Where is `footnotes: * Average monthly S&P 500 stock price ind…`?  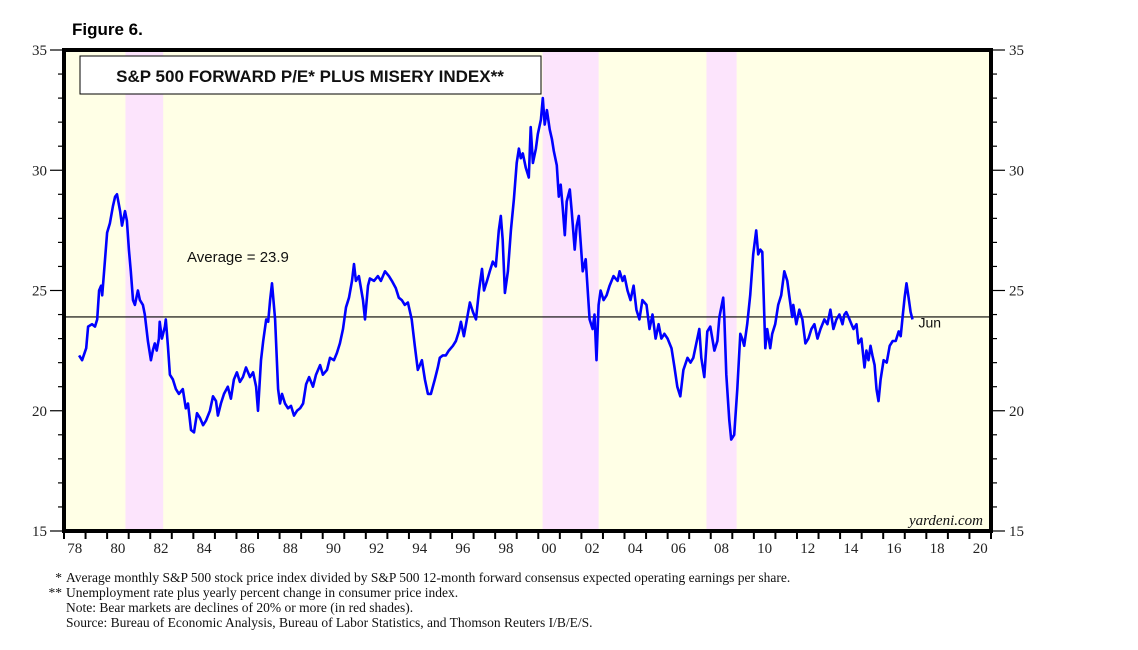
footnotes: * Average monthly S&P 500 stock price ind… is located at coordinates (414, 600).